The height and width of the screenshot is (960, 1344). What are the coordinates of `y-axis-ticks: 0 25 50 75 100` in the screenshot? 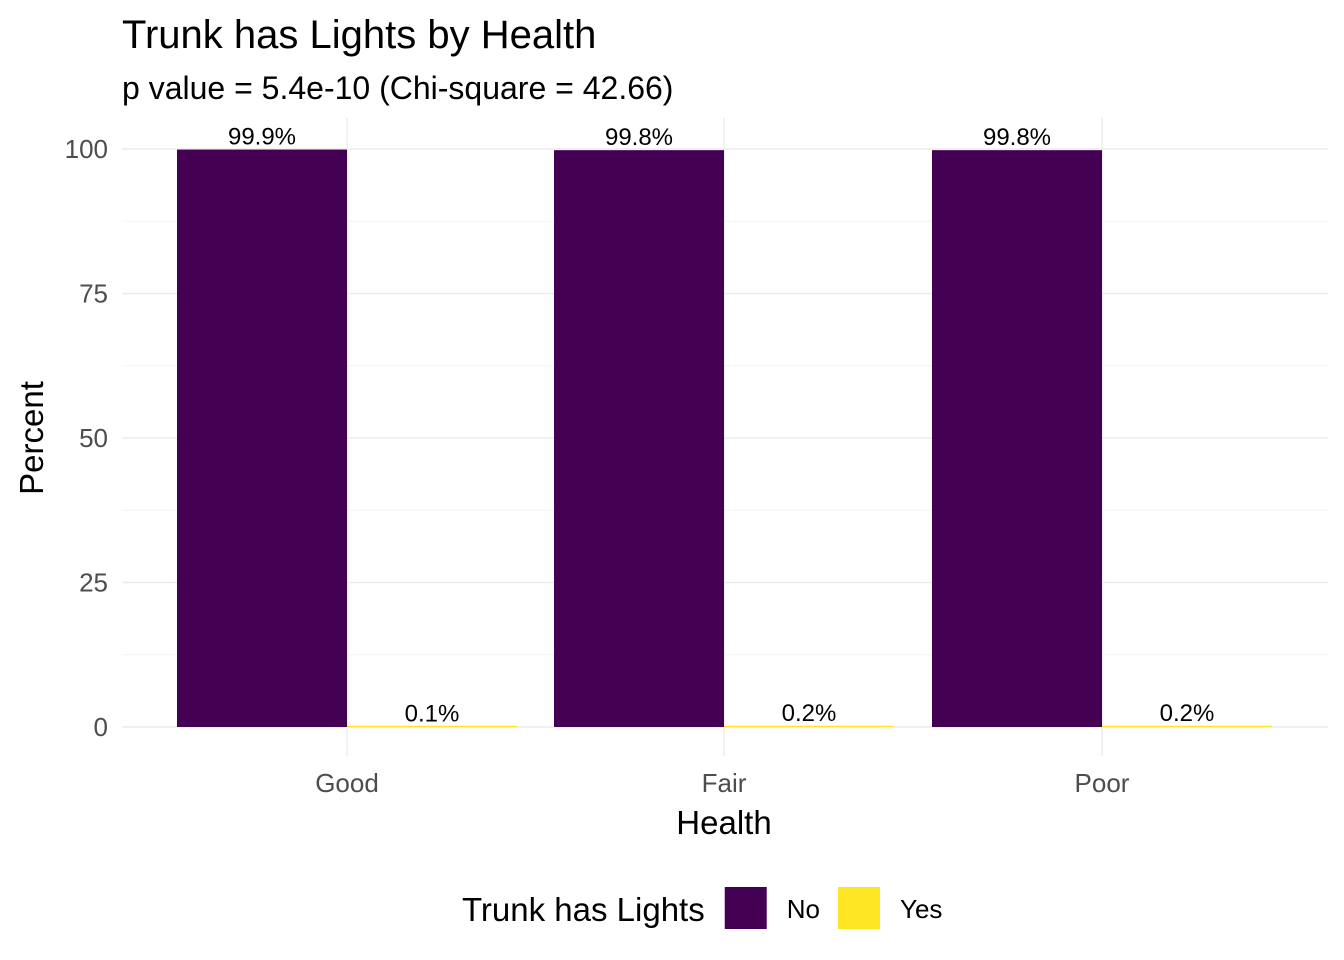 It's located at (86, 438).